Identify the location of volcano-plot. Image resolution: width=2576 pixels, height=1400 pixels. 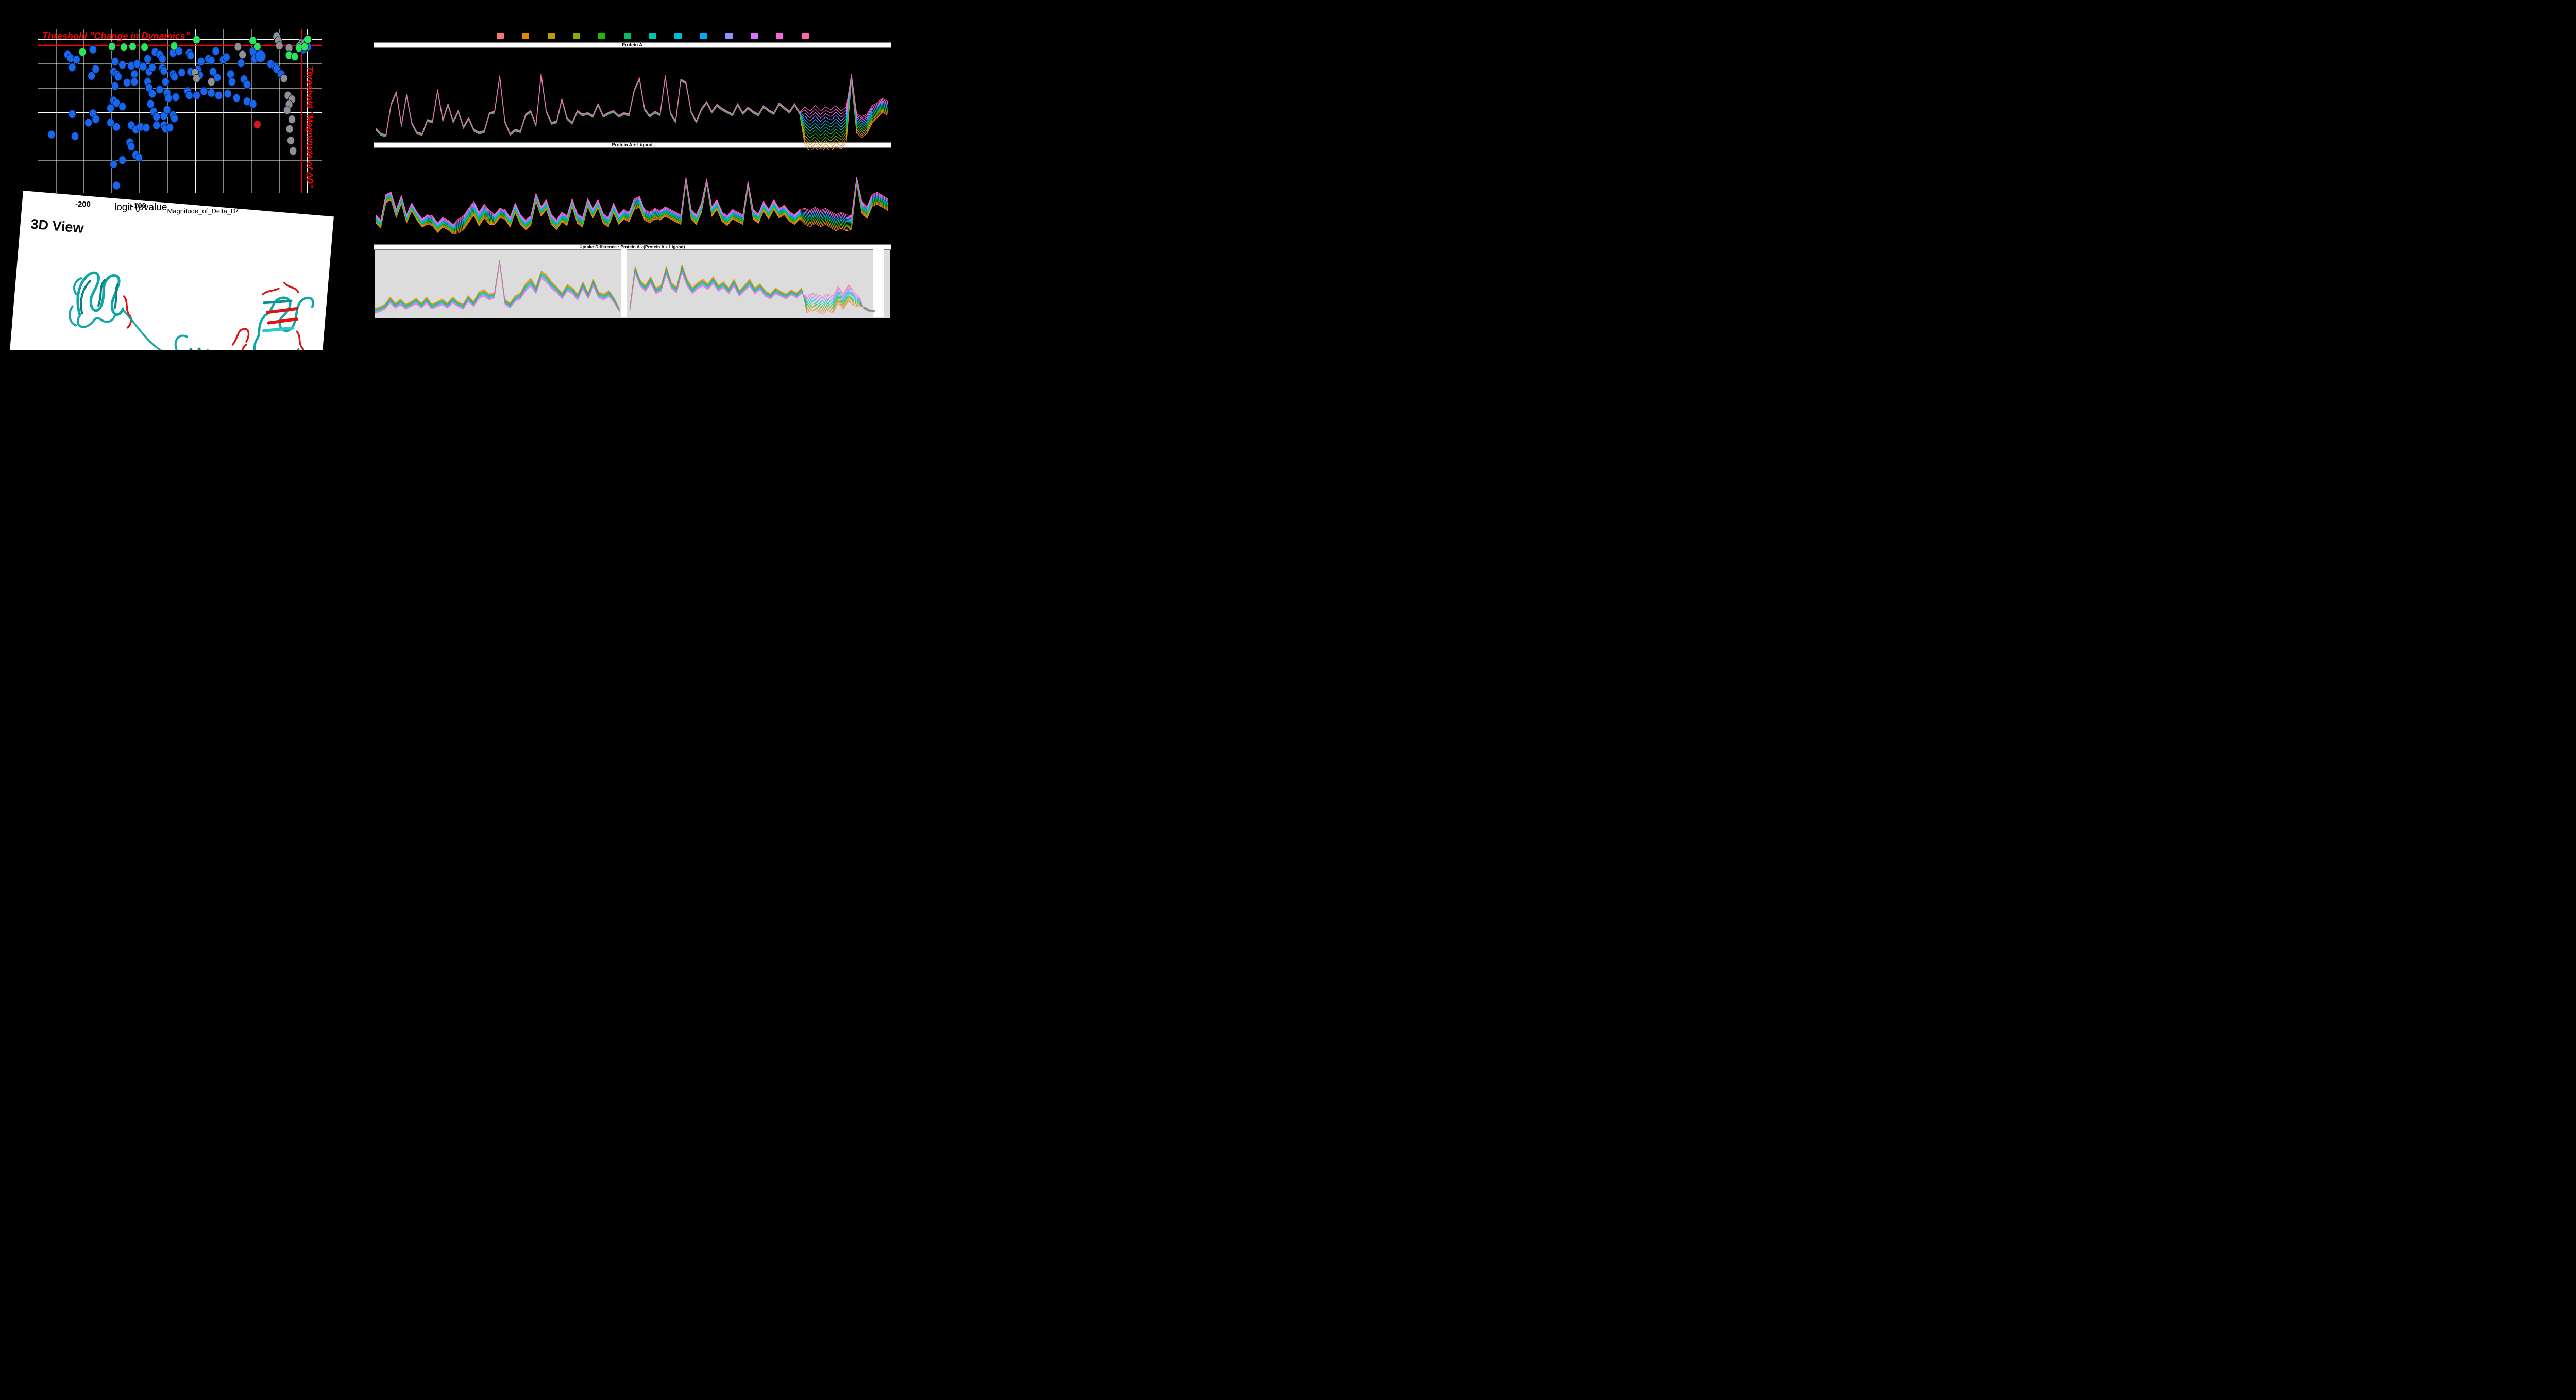
(180, 111).